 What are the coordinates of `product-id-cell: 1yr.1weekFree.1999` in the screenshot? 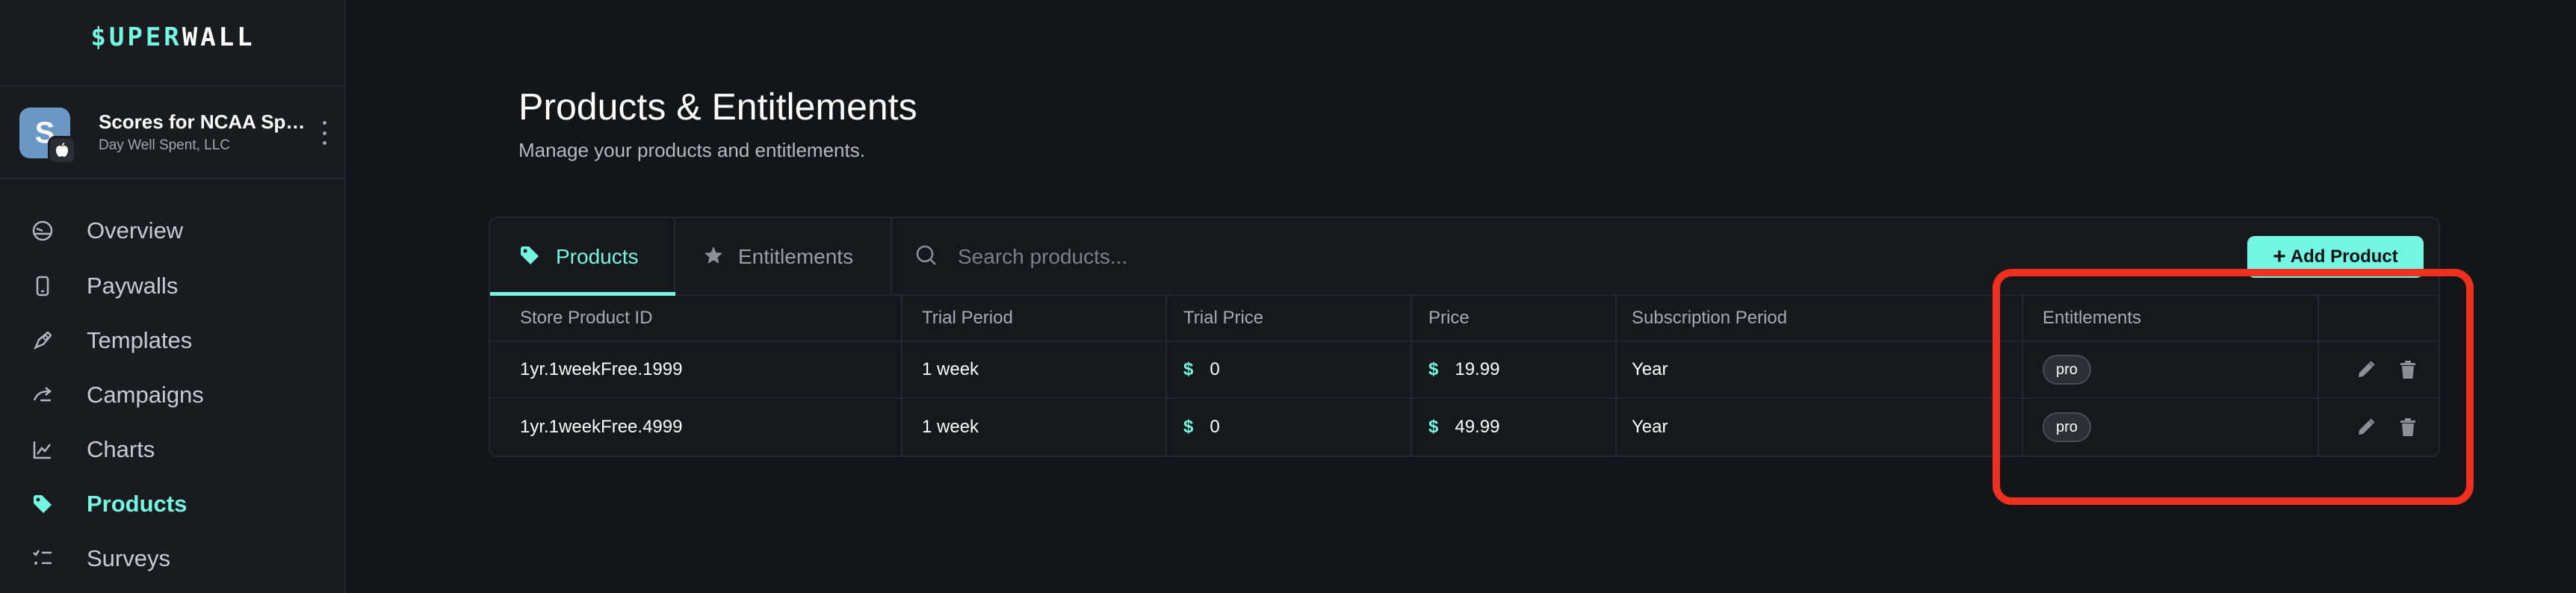 It's located at (696, 369).